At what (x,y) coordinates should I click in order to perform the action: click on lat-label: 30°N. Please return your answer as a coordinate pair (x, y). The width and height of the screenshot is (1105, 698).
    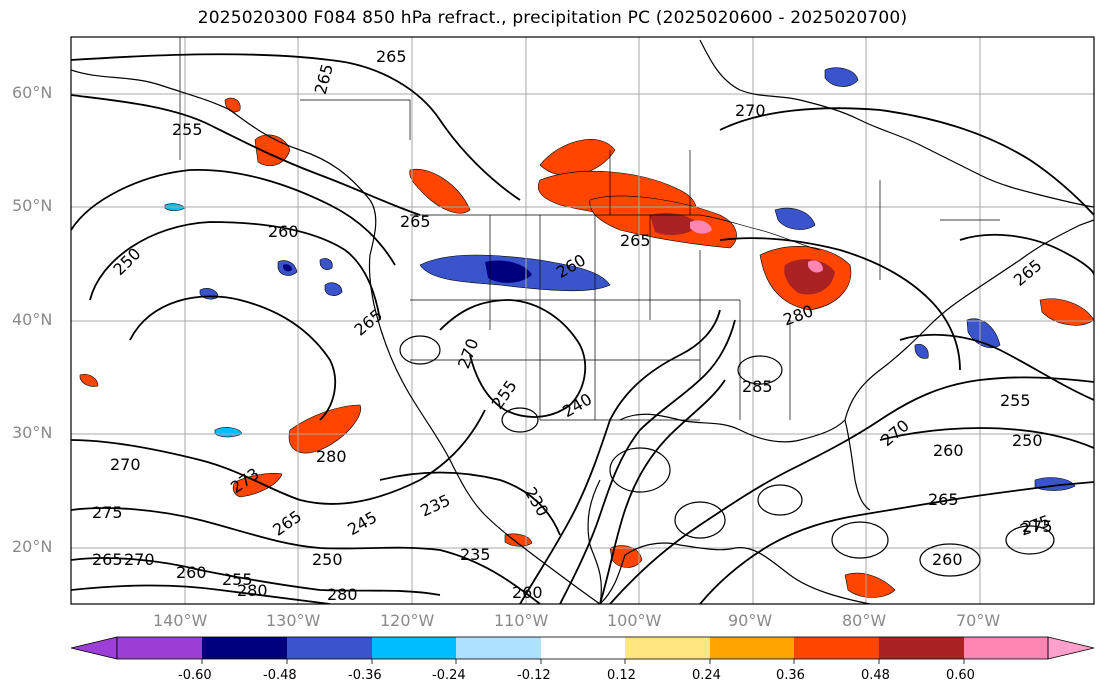
    Looking at the image, I should click on (32, 432).